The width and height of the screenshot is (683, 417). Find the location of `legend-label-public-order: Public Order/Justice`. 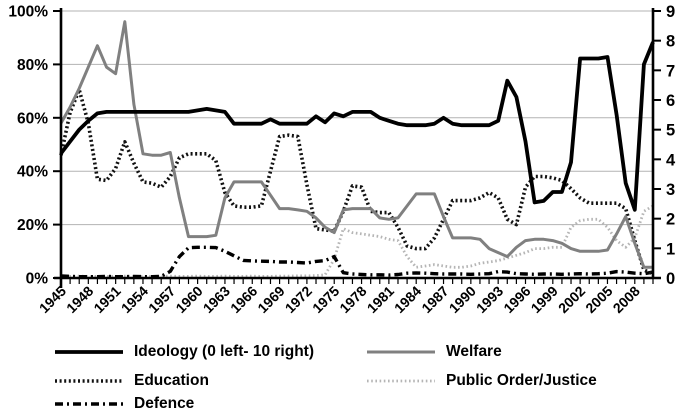

legend-label-public-order: Public Order/Justice is located at coordinates (521, 380).